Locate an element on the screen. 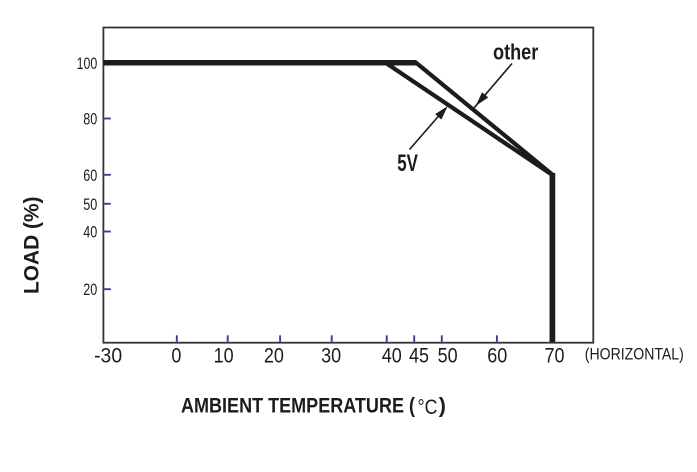 The width and height of the screenshot is (697, 472). svg-text: 0 is located at coordinates (176, 356).